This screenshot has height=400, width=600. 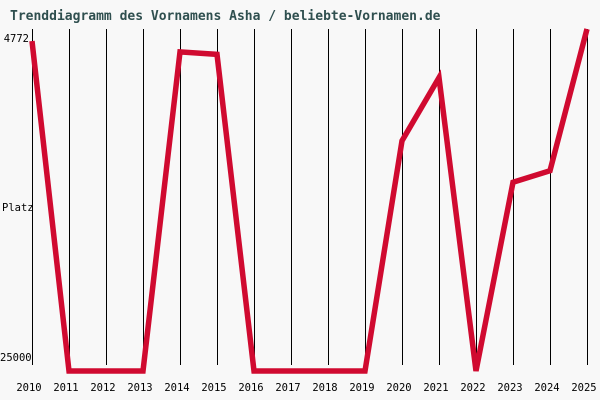 What do you see at coordinates (18, 208) in the screenshot?
I see `y-axis-title: Platz` at bounding box center [18, 208].